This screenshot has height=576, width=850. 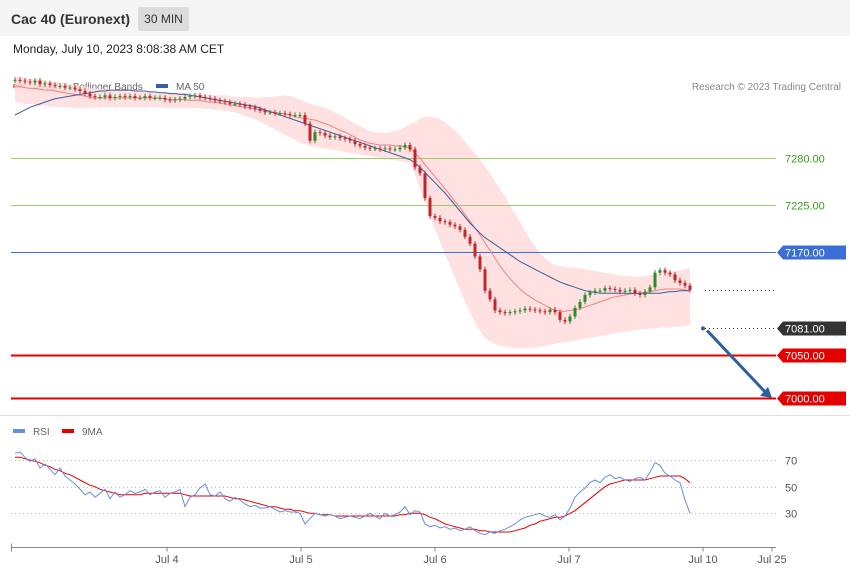 What do you see at coordinates (703, 328) in the screenshot?
I see `forecast-start-dot` at bounding box center [703, 328].